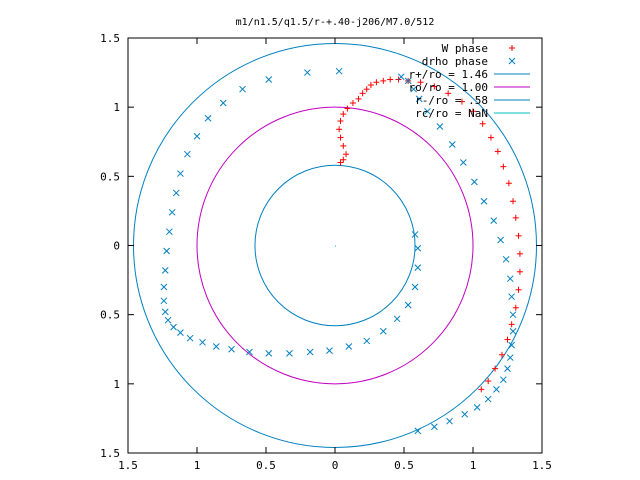 The width and height of the screenshot is (640, 480). What do you see at coordinates (128, 465) in the screenshot?
I see `x-tick-label-0: 1.5` at bounding box center [128, 465].